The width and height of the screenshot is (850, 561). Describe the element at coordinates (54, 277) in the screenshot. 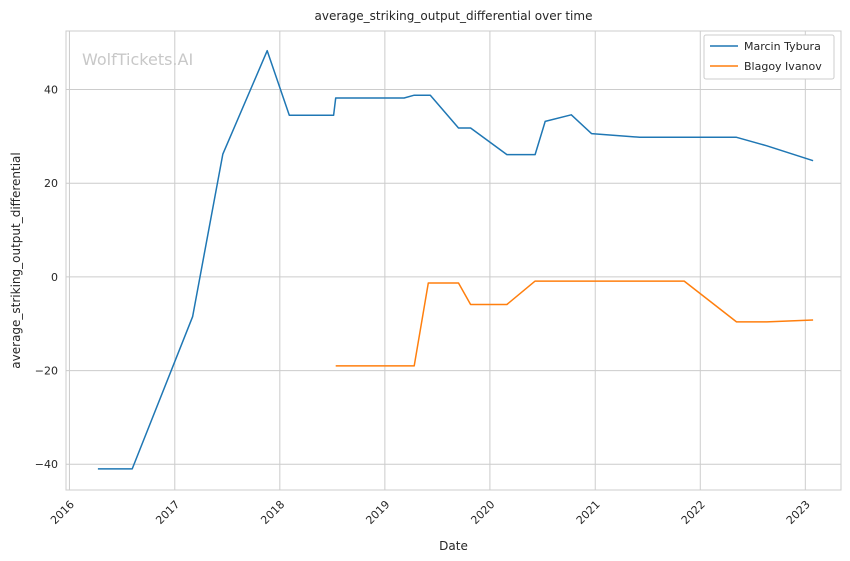

I see `y-tick-label: 0` at that location.